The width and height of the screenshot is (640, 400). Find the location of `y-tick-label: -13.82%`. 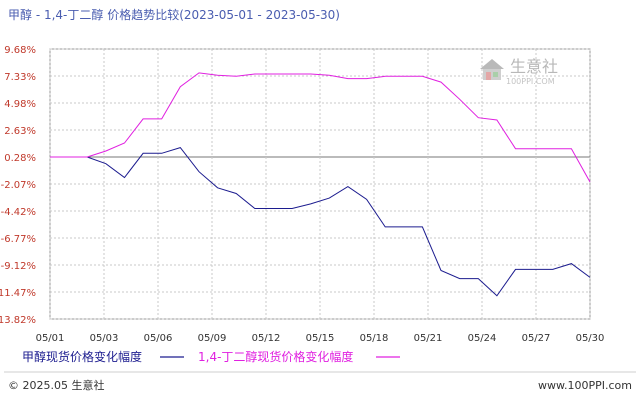

y-tick-label: -13.82% is located at coordinates (18, 320).